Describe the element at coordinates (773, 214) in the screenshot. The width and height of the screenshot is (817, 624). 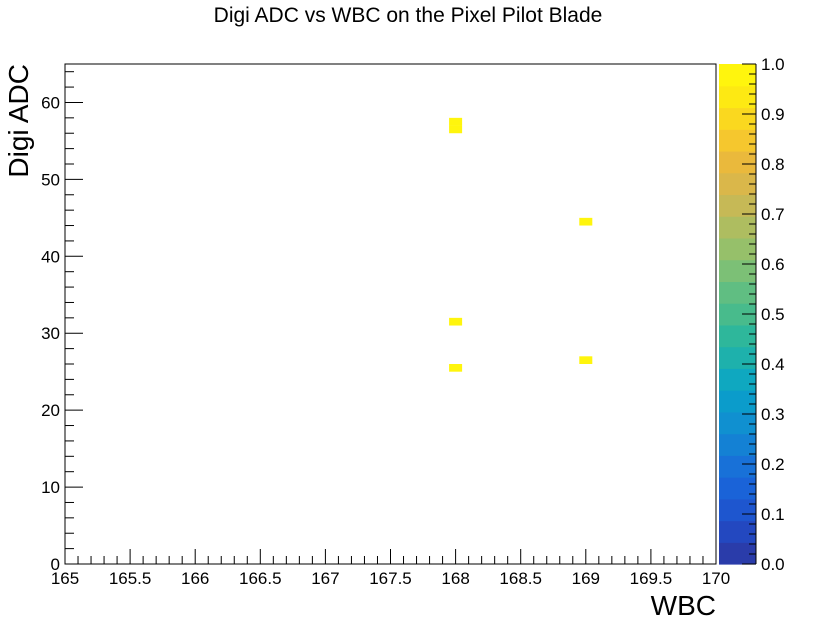
I see `colorbar-tick-label: 0.7` at that location.